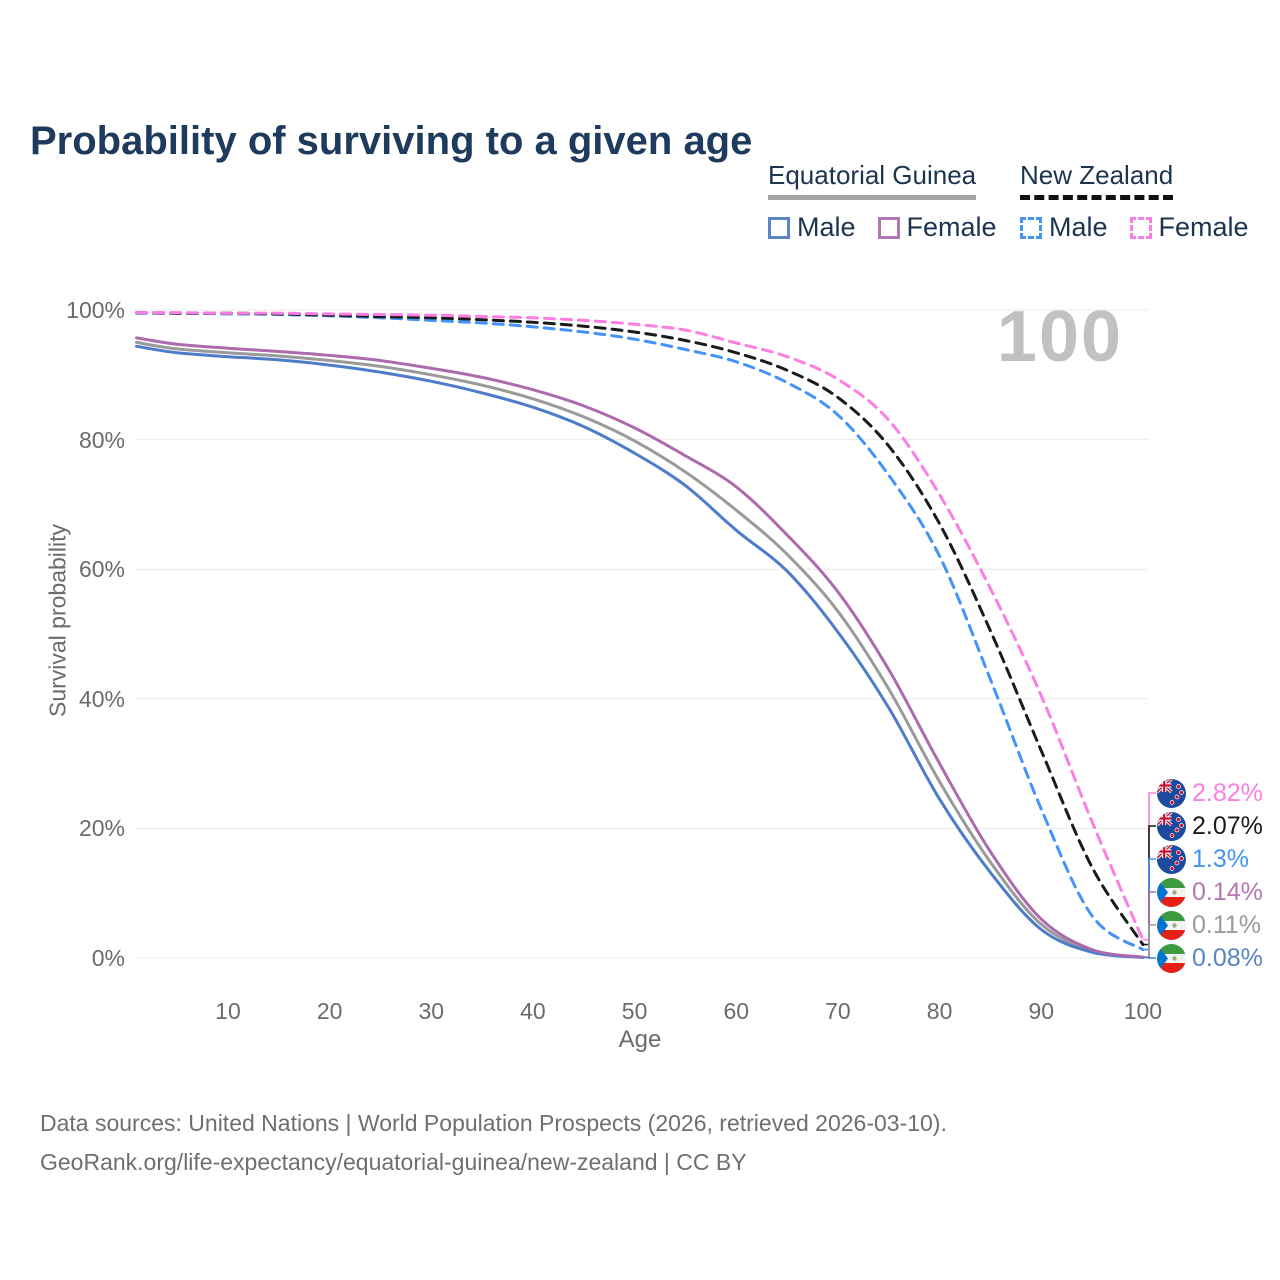 Image resolution: width=1280 pixels, height=1280 pixels. What do you see at coordinates (1149, 957) in the screenshot?
I see `end-label-connector-eg_male` at bounding box center [1149, 957].